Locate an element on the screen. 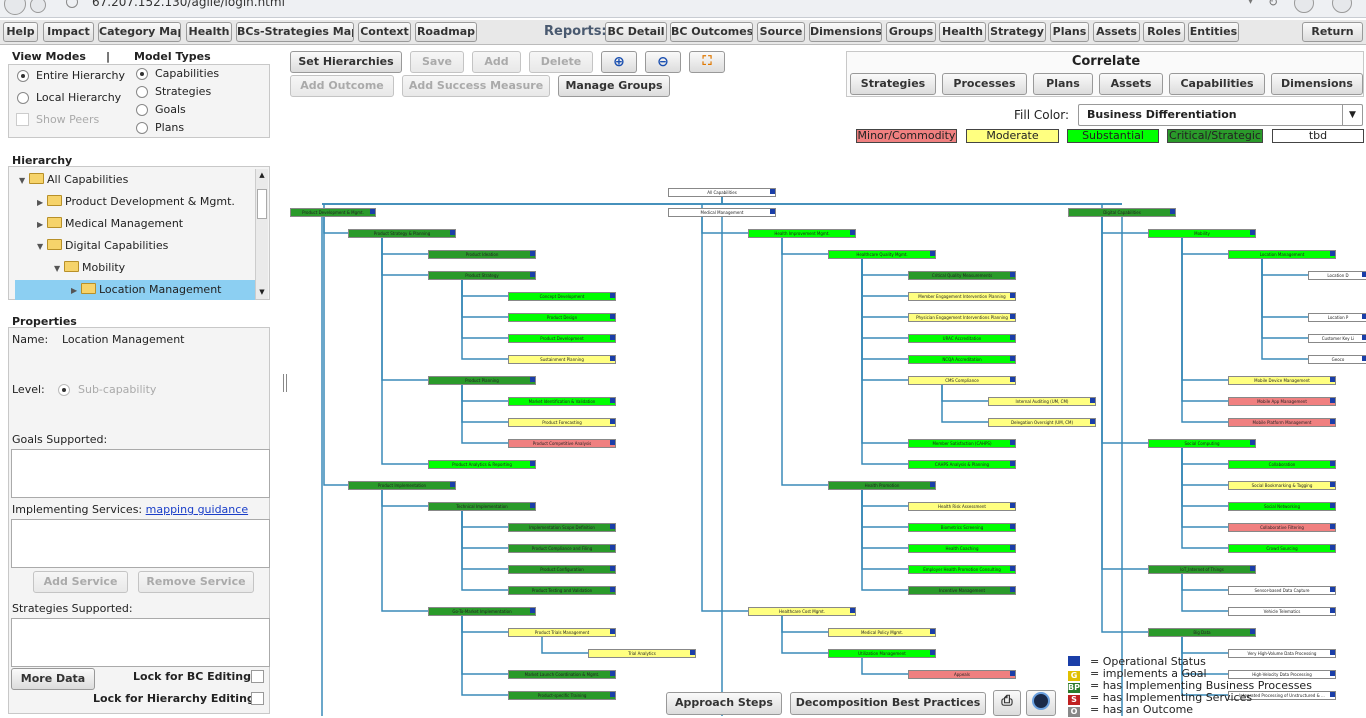 The height and width of the screenshot is (718, 1366). capability-node: Go-To-Market Implementation is located at coordinates (482, 611).